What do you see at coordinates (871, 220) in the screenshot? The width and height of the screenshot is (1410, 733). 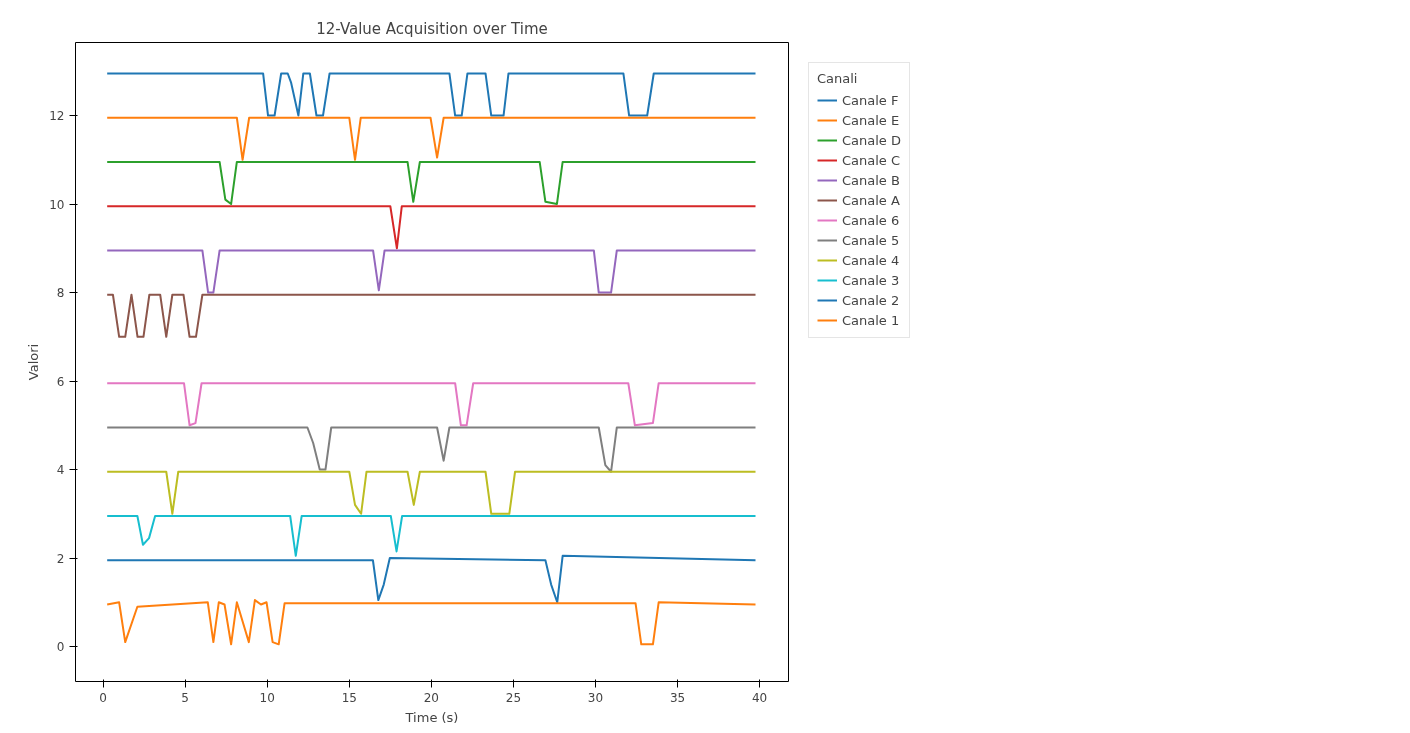 I see `legend-label: Canale 6` at bounding box center [871, 220].